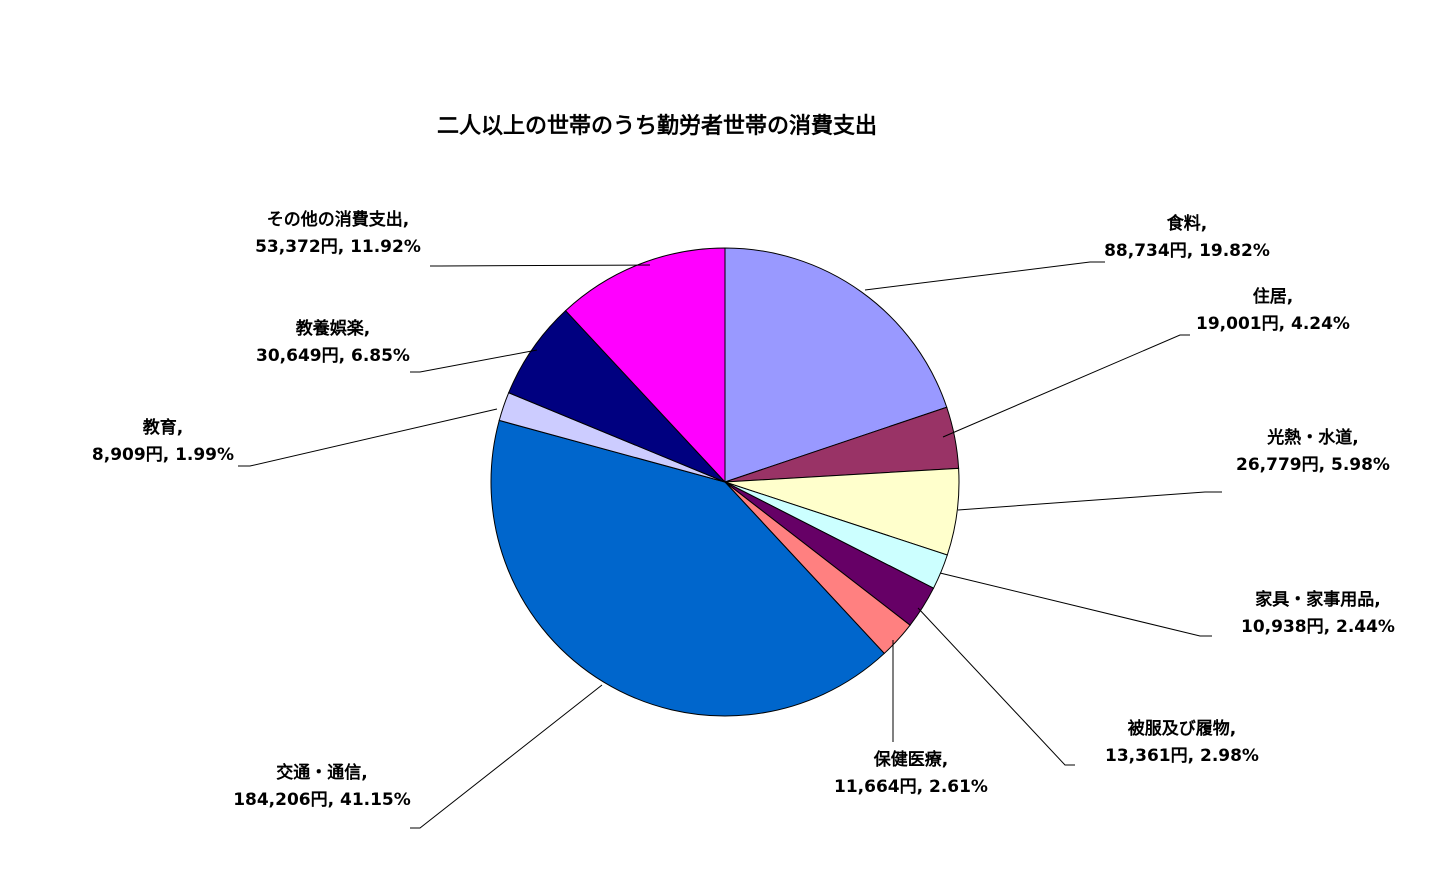 The width and height of the screenshot is (1449, 886). I want to click on data-label-category: 食料,, so click(1187, 223).